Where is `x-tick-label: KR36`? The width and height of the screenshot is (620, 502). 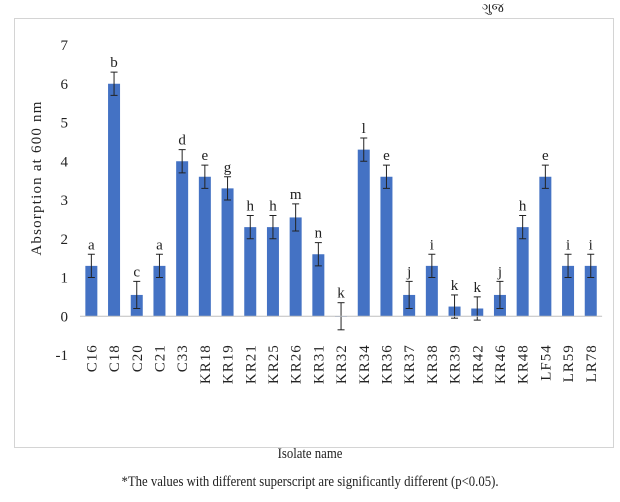
x-tick-label: KR36 is located at coordinates (387, 364).